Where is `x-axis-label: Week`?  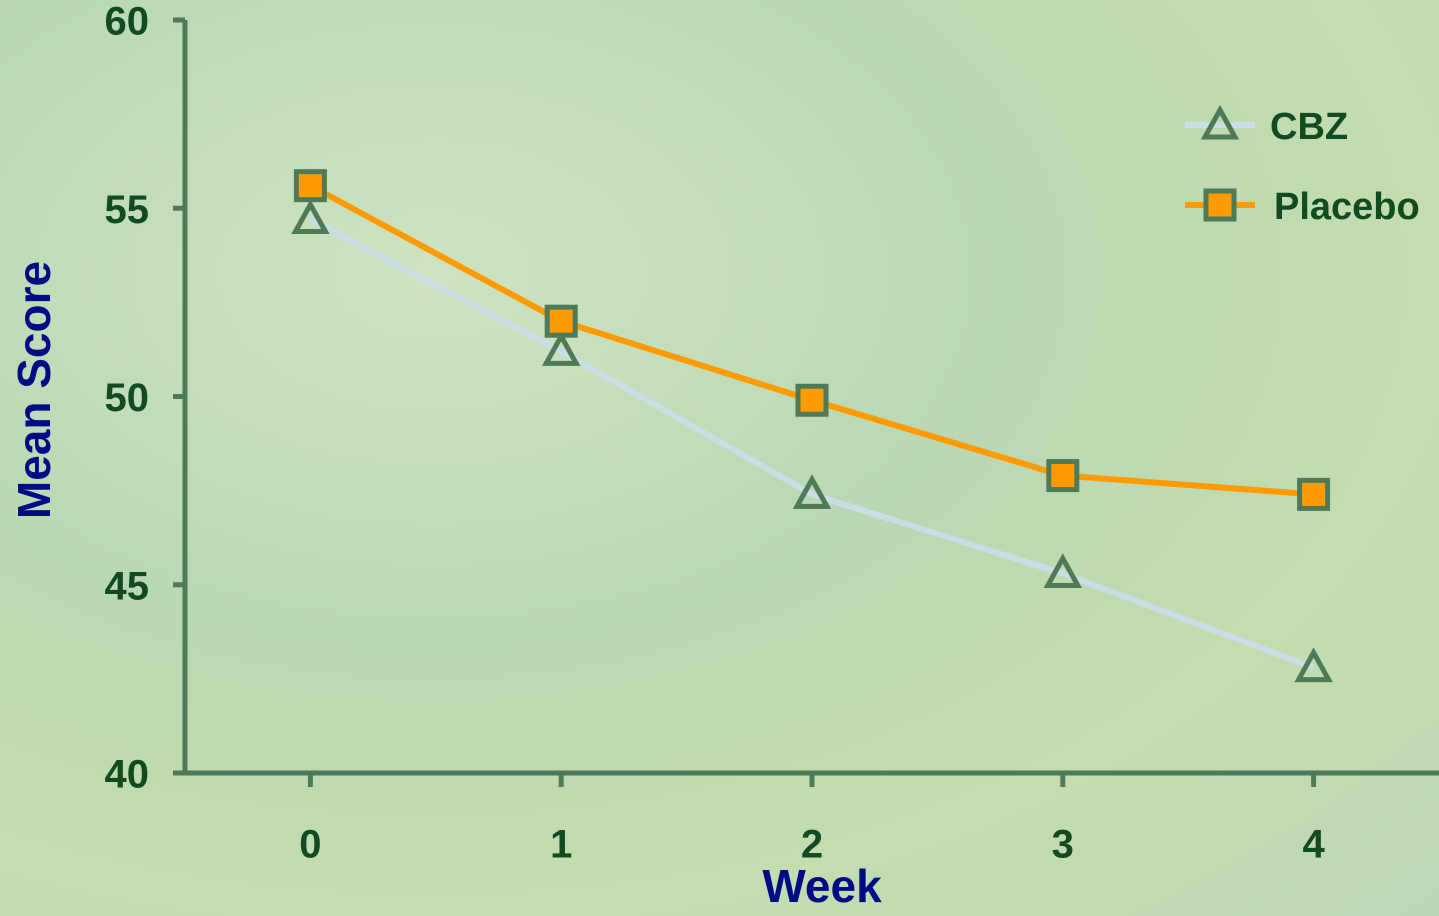
x-axis-label: Week is located at coordinates (822, 886).